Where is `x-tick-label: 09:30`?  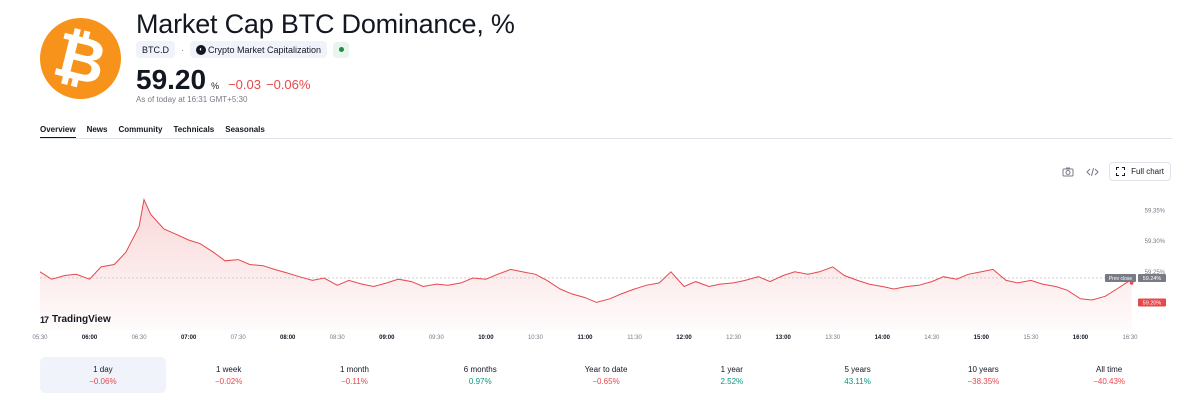
x-tick-label: 09:30 is located at coordinates (437, 338).